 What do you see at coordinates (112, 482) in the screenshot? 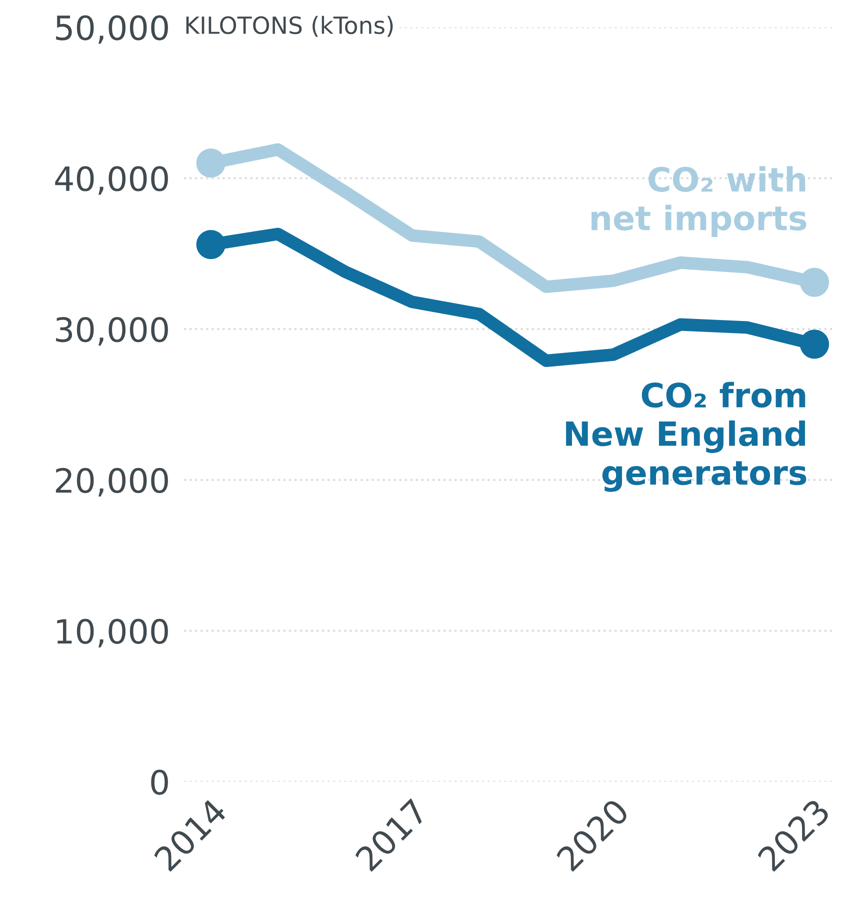
I see `y-tick-label: 20,000` at bounding box center [112, 482].